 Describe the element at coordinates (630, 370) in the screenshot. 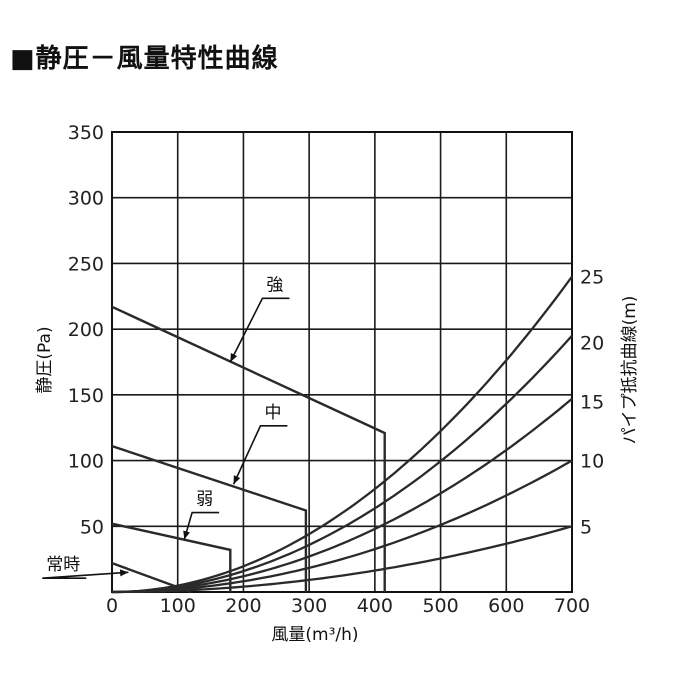

I see `y2-axis-label: パイプ抵抗曲線(m)` at that location.